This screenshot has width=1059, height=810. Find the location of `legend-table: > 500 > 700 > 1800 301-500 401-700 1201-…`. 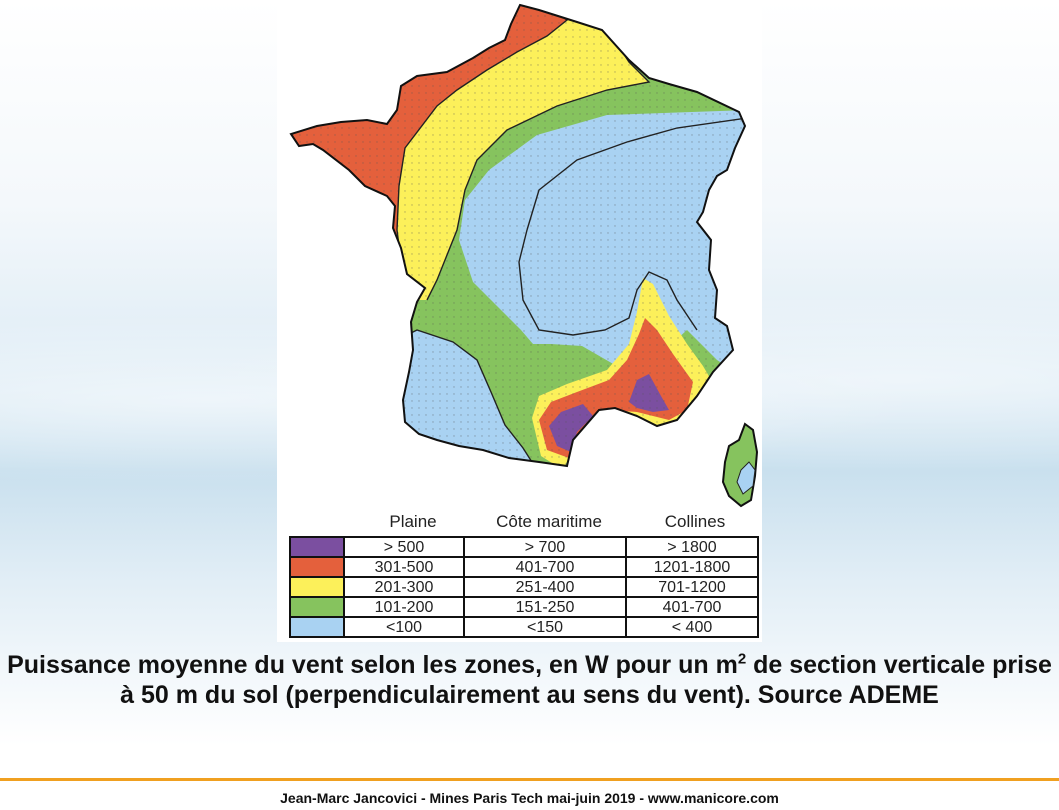

legend-table: > 500 > 700 > 1800 301-500 401-700 1201-… is located at coordinates (524, 587).